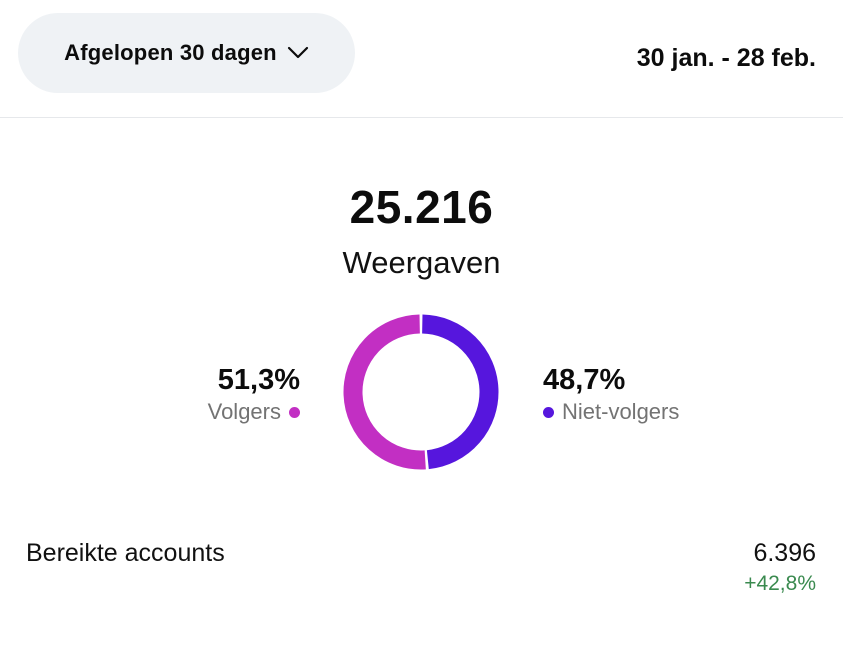 This screenshot has width=843, height=649. What do you see at coordinates (460, 392) in the screenshot?
I see `donut-segment-non-followers` at bounding box center [460, 392].